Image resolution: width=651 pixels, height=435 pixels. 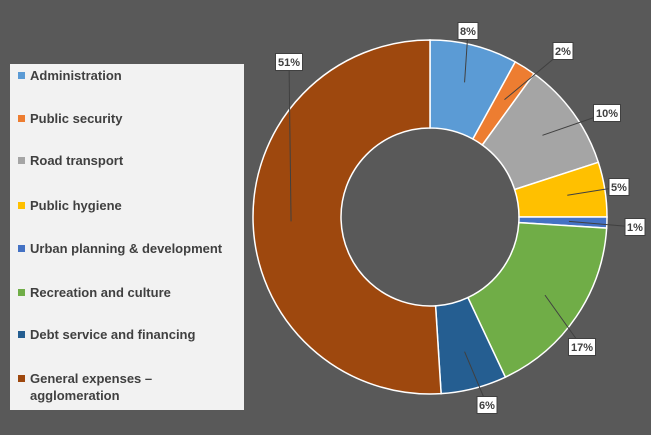 I want to click on data-label-debt-service-and-financing: 6%, so click(x=487, y=405).